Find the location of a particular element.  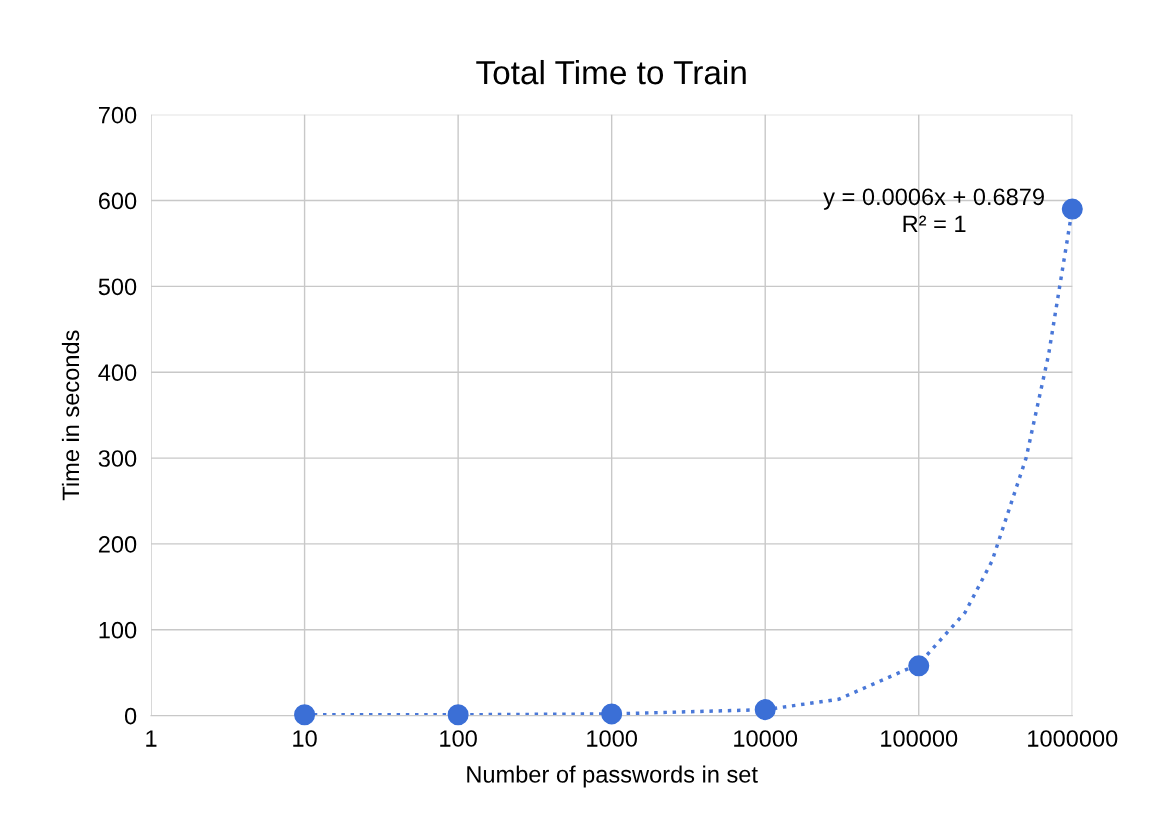

y-tick-label: 0 is located at coordinates (130, 716).